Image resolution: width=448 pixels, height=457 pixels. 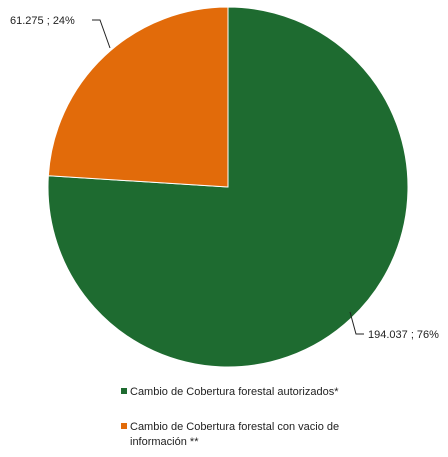 I want to click on legend-label-orange-line2: información **, so click(x=164, y=442).